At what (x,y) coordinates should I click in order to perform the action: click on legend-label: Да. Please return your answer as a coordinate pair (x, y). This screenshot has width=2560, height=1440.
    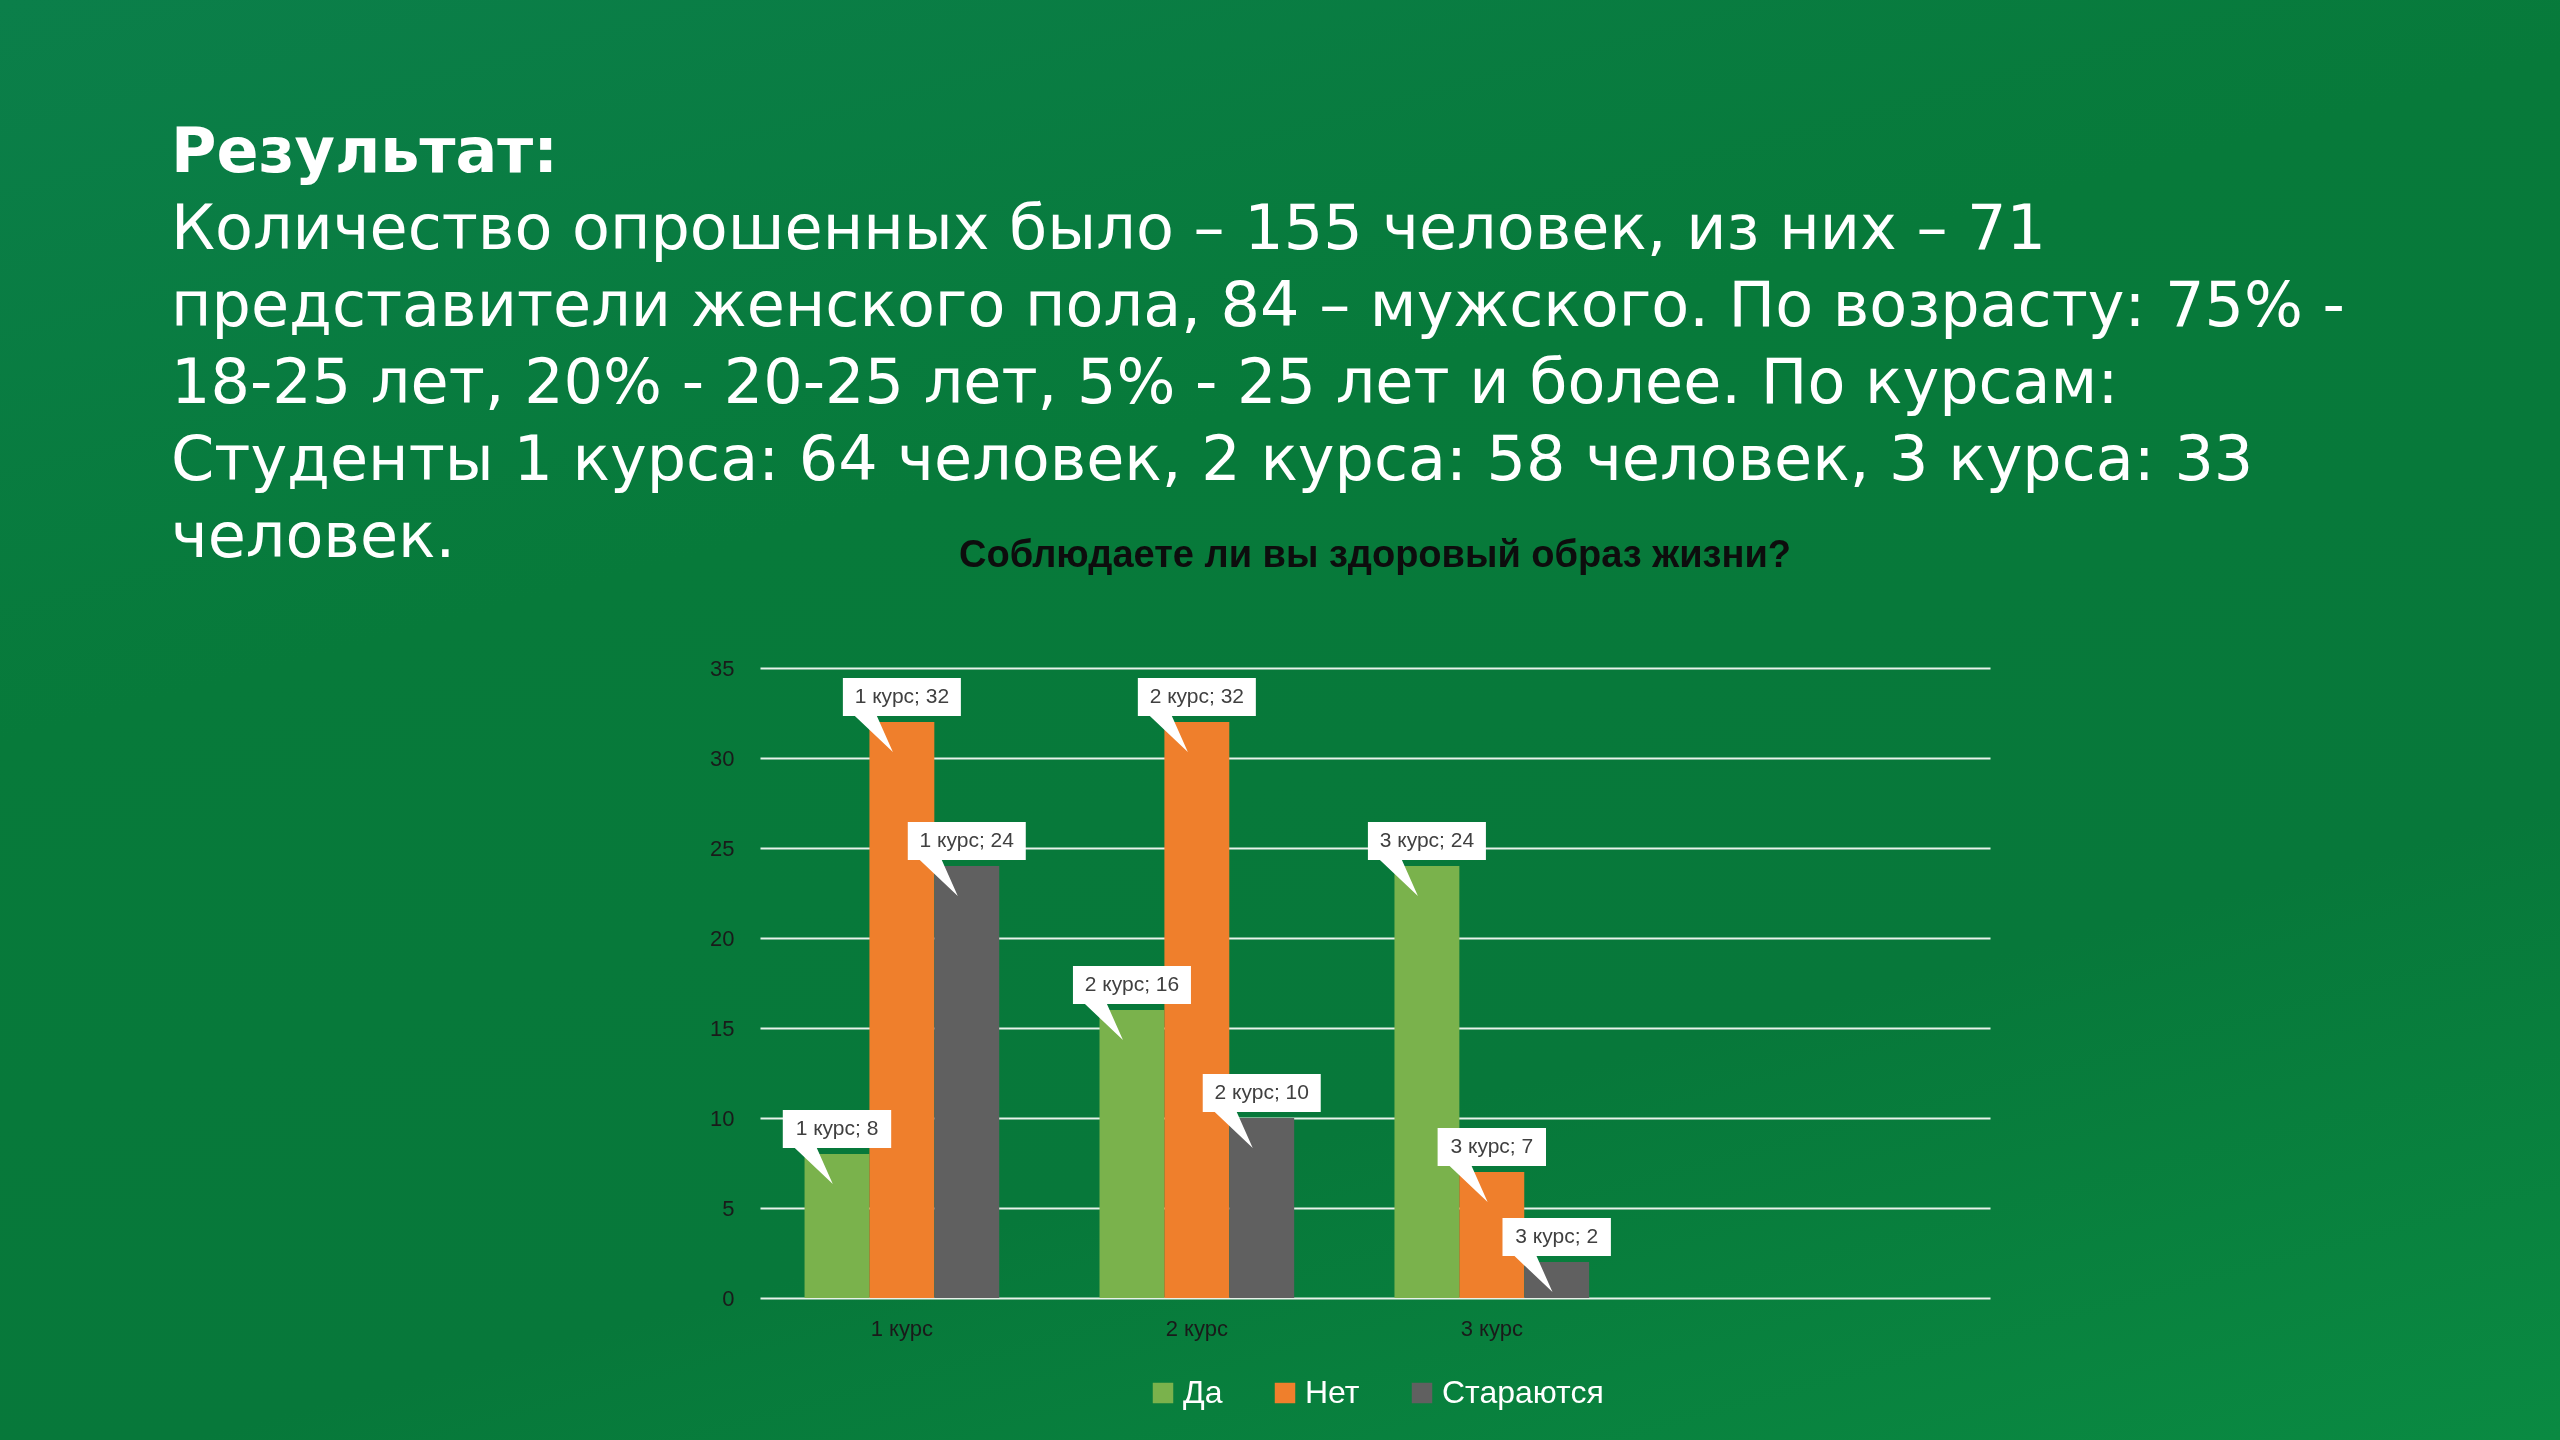
    Looking at the image, I should click on (1203, 1392).